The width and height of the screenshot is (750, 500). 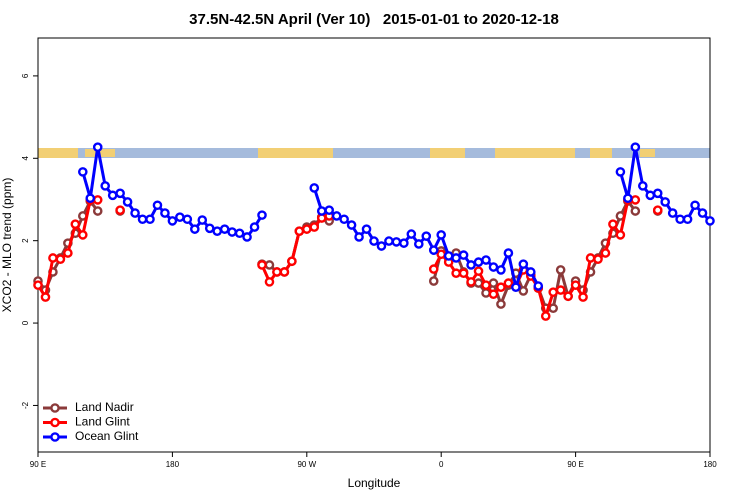 I want to click on x-tick-label: 0, so click(x=441, y=464).